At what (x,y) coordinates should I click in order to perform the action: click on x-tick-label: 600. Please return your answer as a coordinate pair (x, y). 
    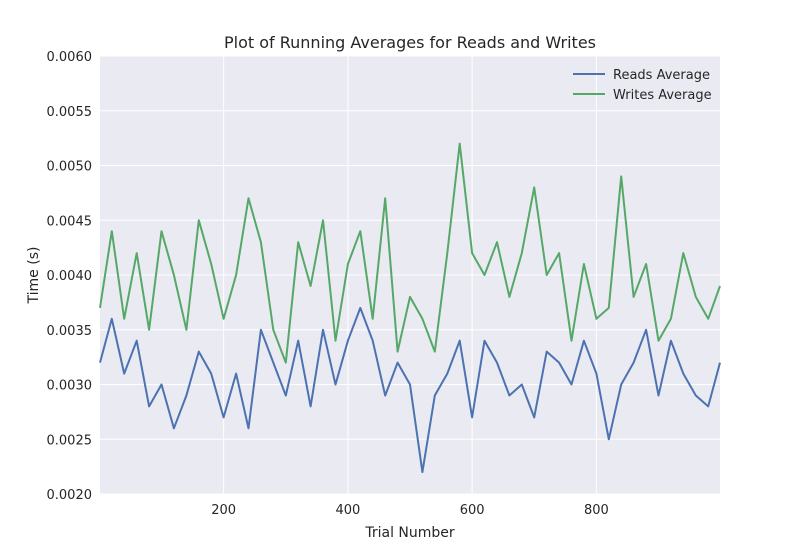
    Looking at the image, I should click on (472, 510).